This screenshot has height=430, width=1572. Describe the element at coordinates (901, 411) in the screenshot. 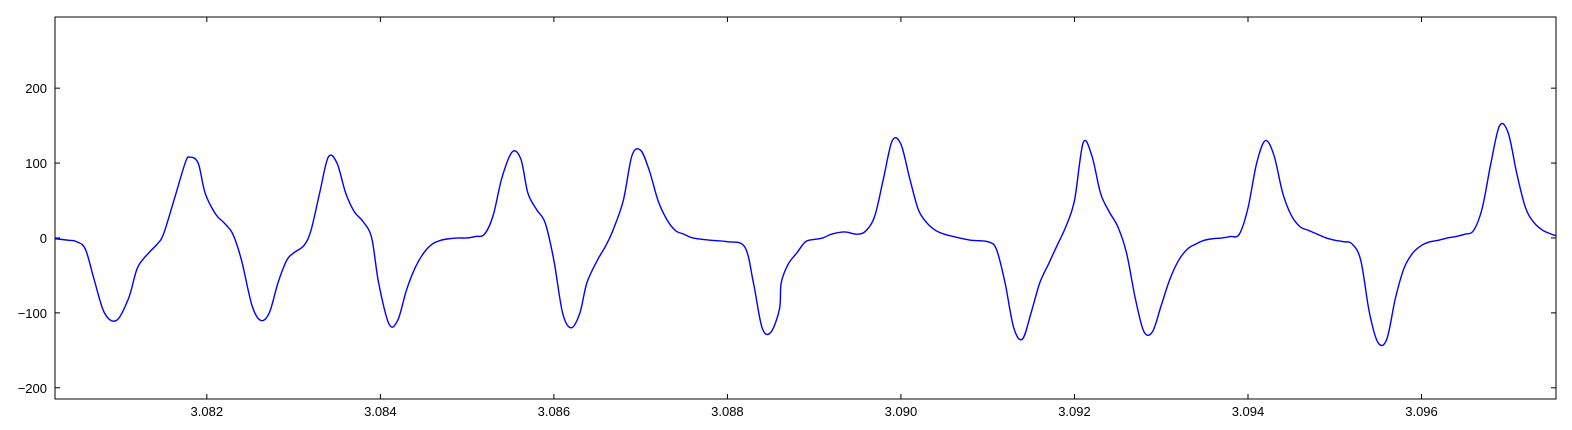

I see `x-tick-label: 3.090` at that location.